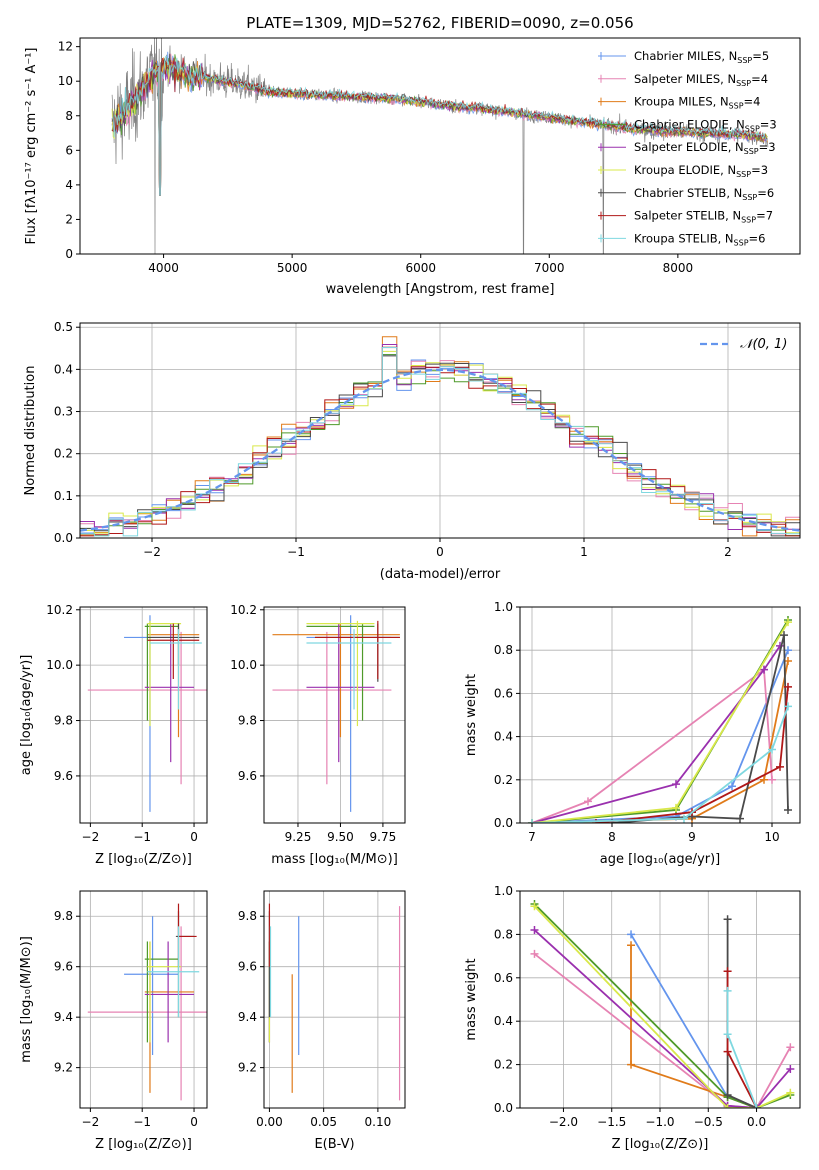 The width and height of the screenshot is (819, 1170). Describe the element at coordinates (63, 496) in the screenshot. I see `y-tick-label: 0.1` at that location.